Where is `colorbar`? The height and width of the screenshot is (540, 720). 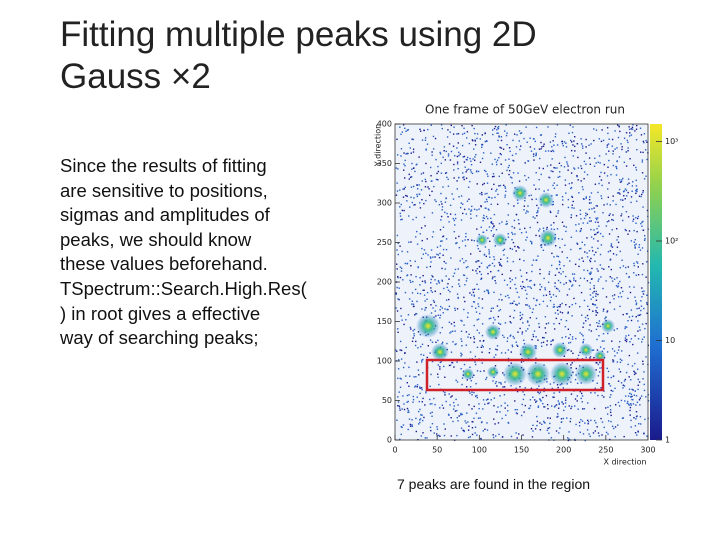
colorbar is located at coordinates (656, 282).